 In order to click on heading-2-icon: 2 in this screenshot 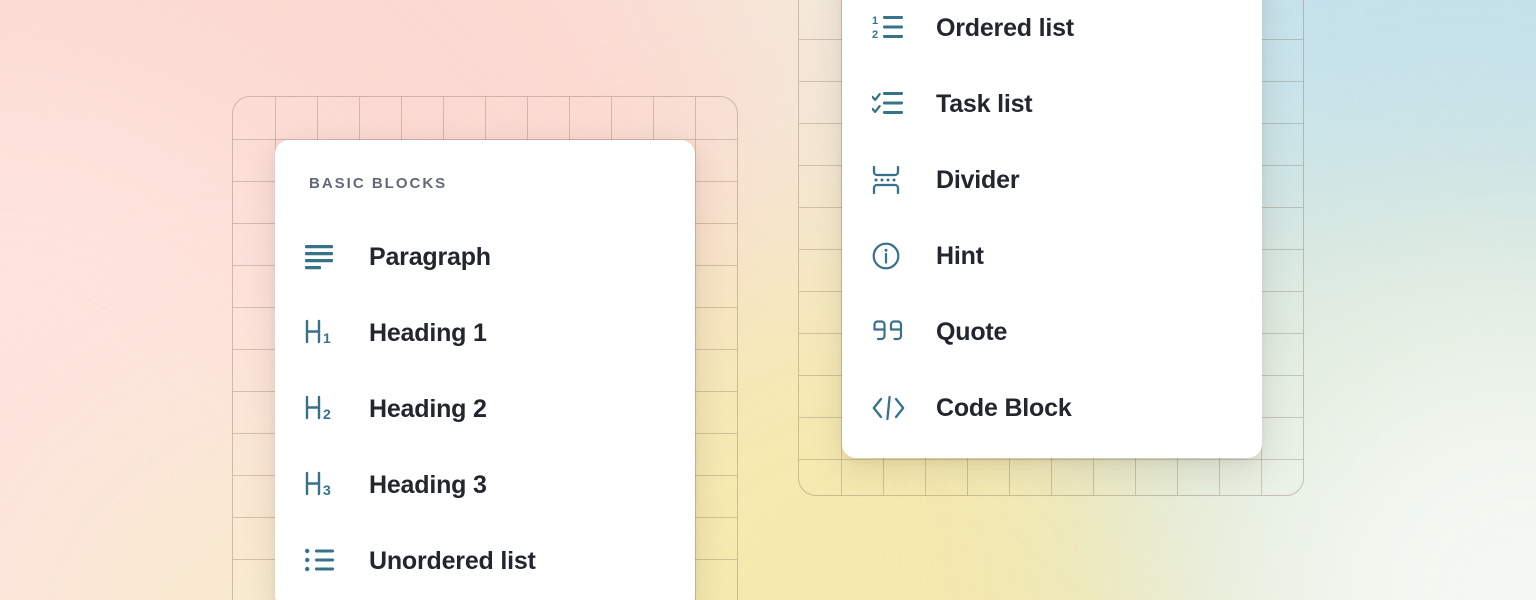, I will do `click(327, 409)`.